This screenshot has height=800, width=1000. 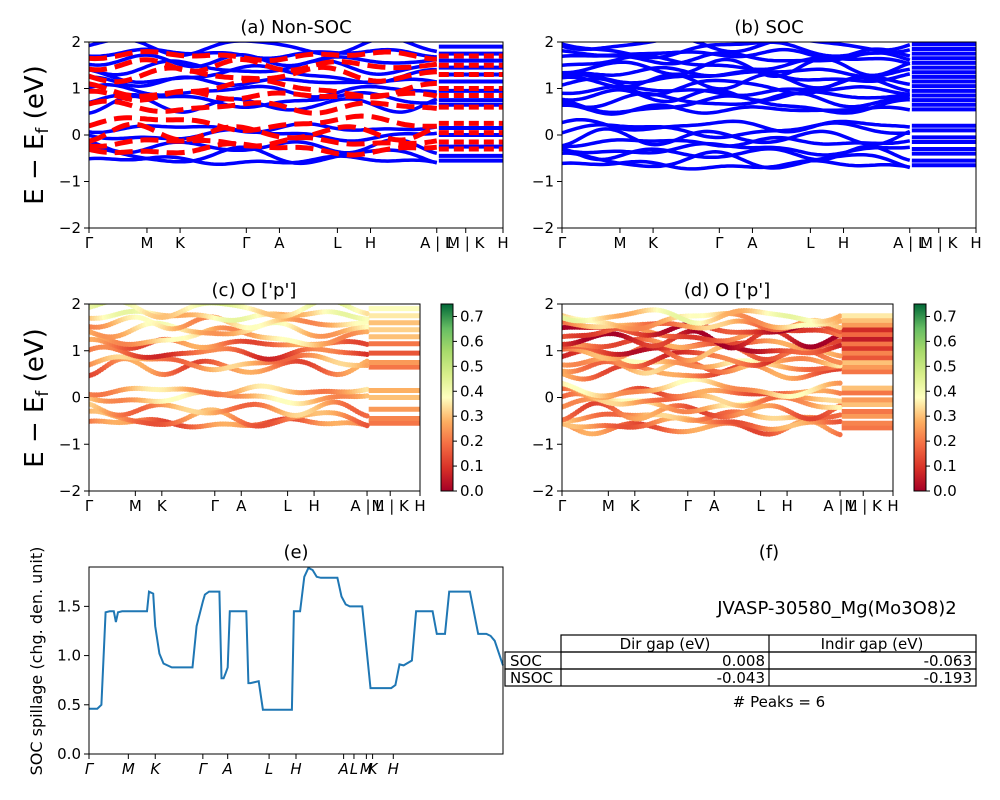 What do you see at coordinates (945, 441) in the screenshot?
I see `colorbar-tick-label: 0.2` at bounding box center [945, 441].